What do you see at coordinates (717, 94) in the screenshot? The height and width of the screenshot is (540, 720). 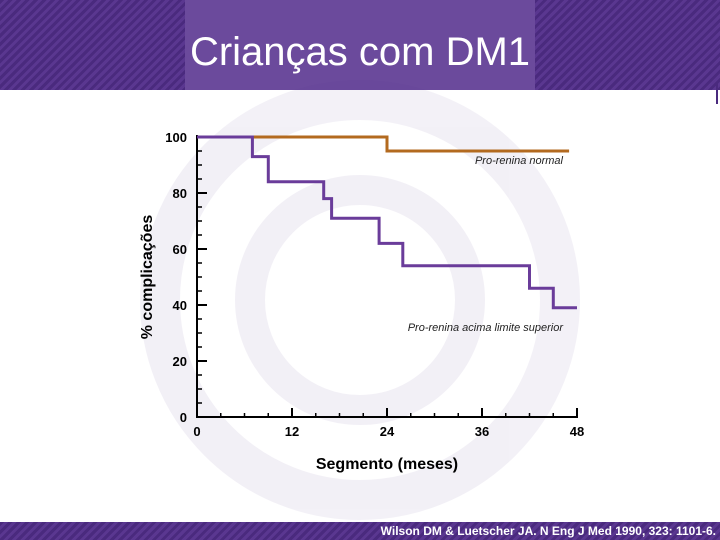 I see `header-divider` at bounding box center [717, 94].